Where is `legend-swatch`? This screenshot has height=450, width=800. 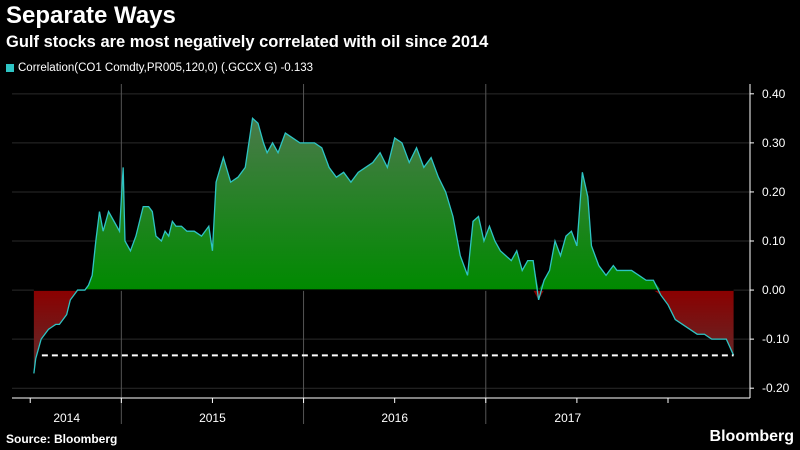
legend-swatch is located at coordinates (10, 68).